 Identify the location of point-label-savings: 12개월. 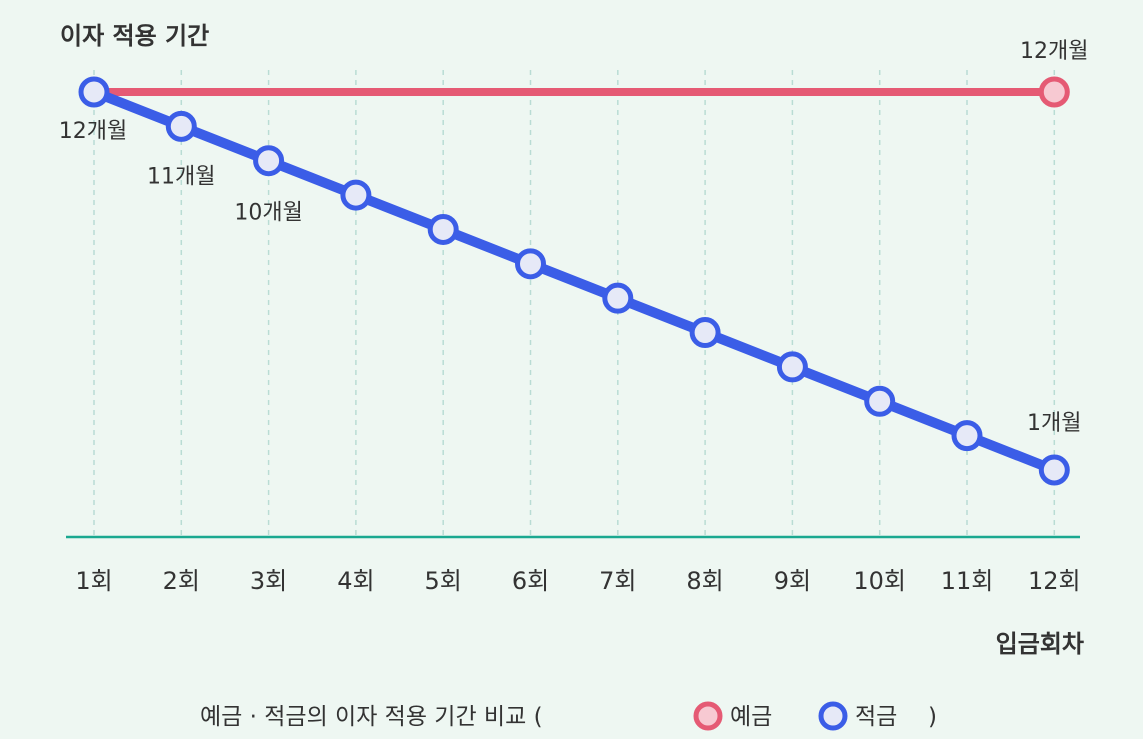
(93, 131).